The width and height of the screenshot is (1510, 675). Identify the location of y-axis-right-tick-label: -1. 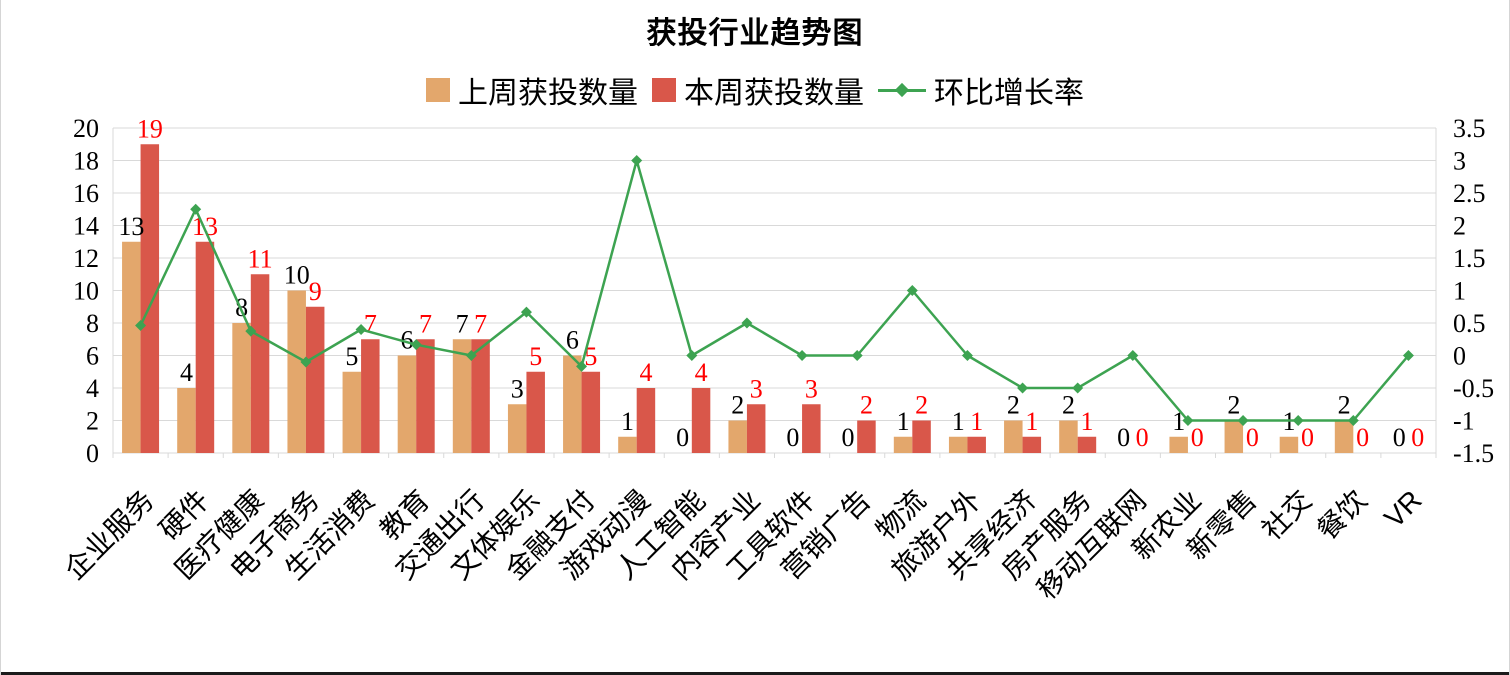
(1464, 421).